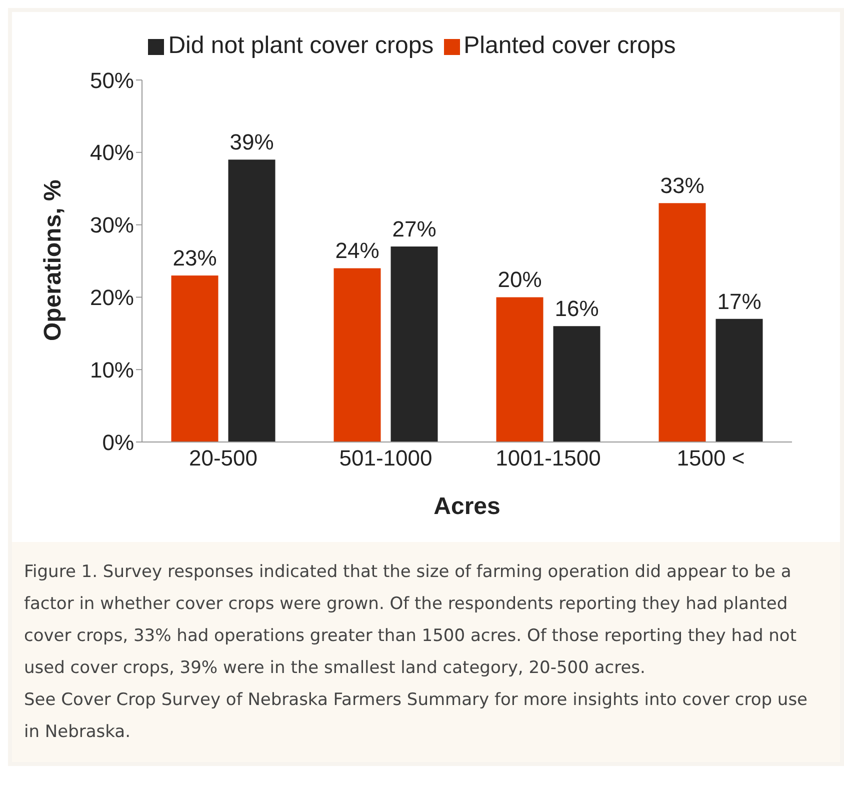  I want to click on caption: Figure 1. Survey responses indicated that the size of farming operation did appear to be a factor in whether cover crops were grown. Of the respondents reporting they had planted cover crops, 33% had operations greater than 1500 acres. Of those reporting they had not used cover crops, 39% were in the smallest land category, 20-500 acres., so click(411, 620).